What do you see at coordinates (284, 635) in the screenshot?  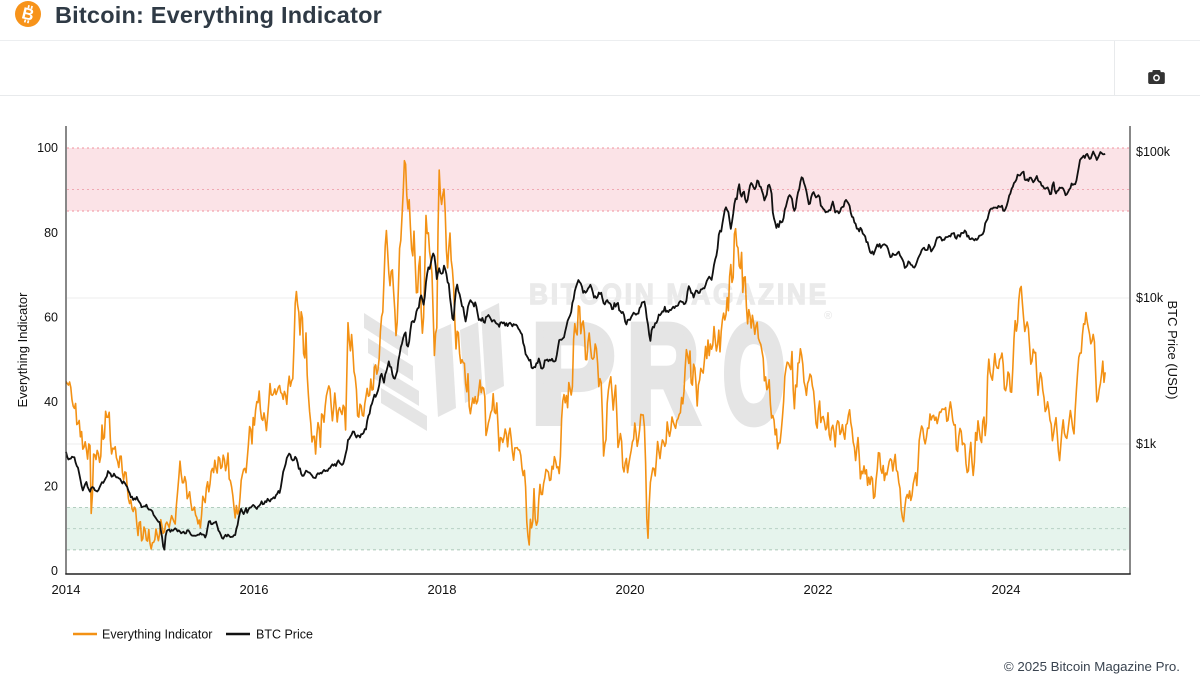 I see `svg-text: BTC Price` at bounding box center [284, 635].